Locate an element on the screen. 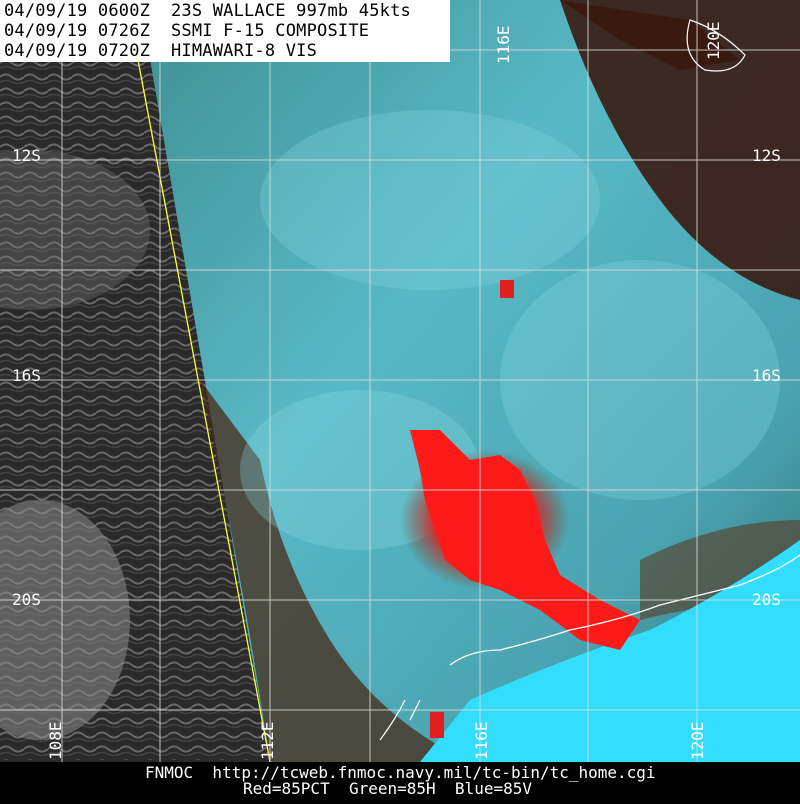  lat-label-20s-left: 20S is located at coordinates (26, 599).